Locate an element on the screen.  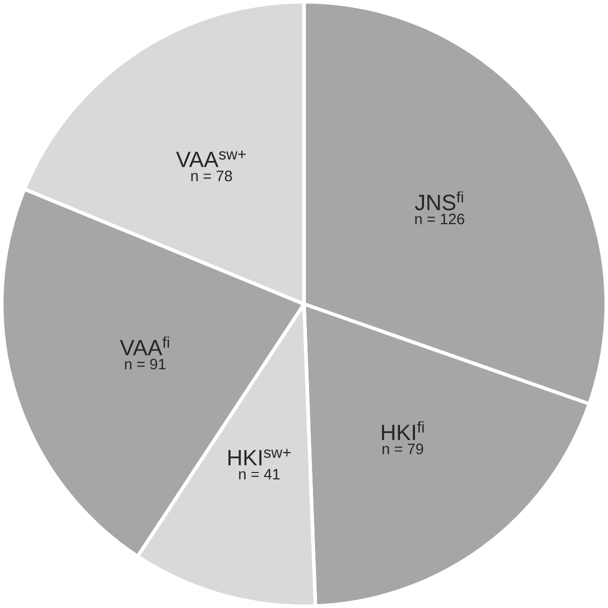
slice-label: HKI$^{sw+}$ is located at coordinates (259, 457).